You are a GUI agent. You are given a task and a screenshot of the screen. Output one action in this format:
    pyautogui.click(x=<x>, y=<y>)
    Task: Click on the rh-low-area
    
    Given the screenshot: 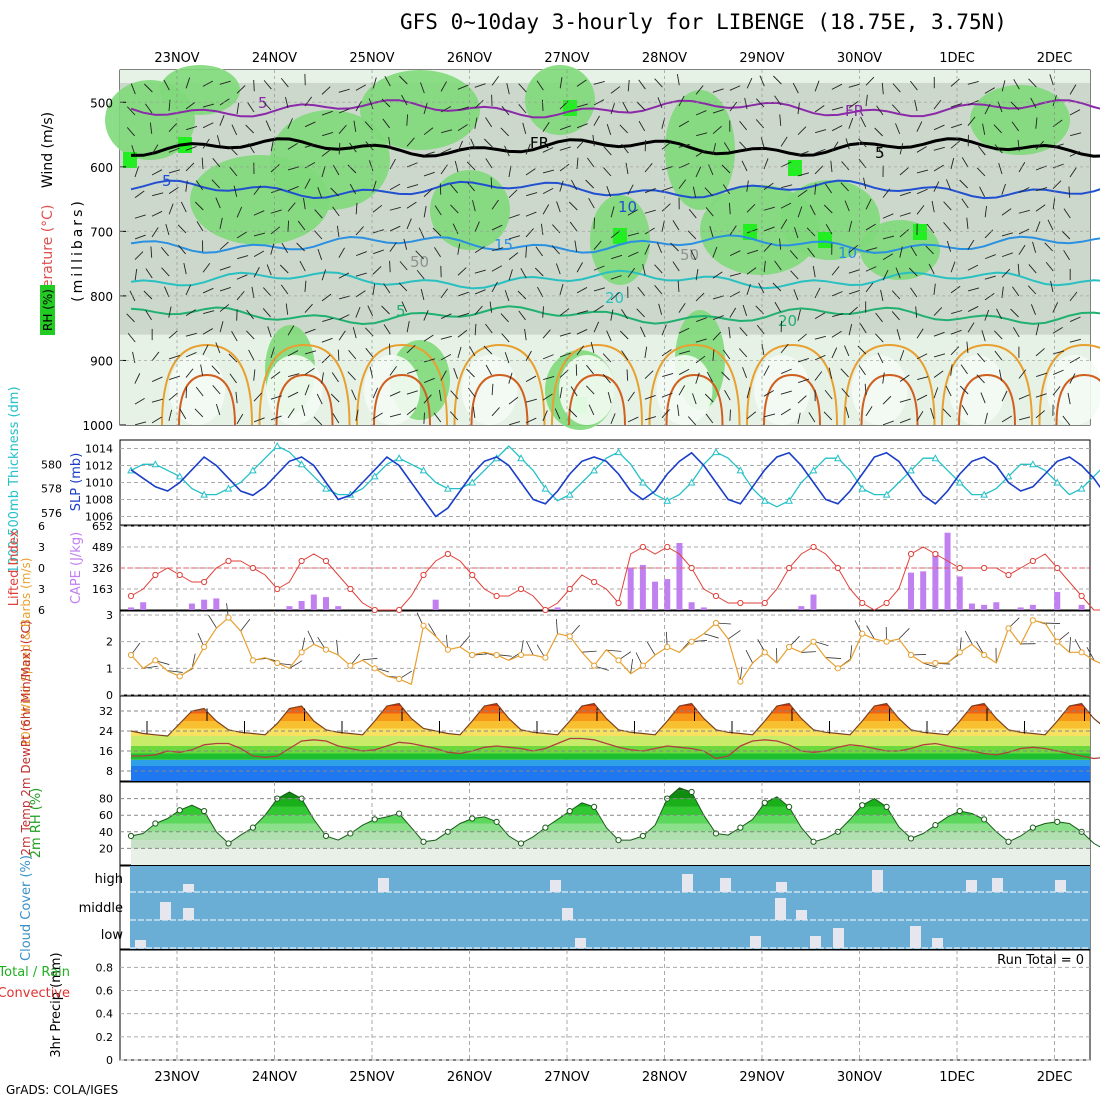 What is the action you would take?
    pyautogui.click(x=1073, y=390)
    